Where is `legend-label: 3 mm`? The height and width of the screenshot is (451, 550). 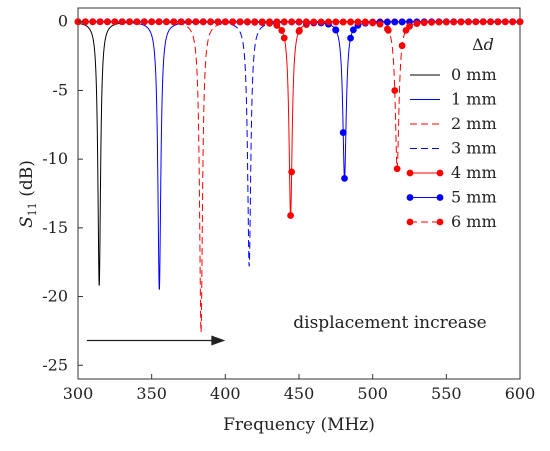
legend-label: 3 mm is located at coordinates (474, 148).